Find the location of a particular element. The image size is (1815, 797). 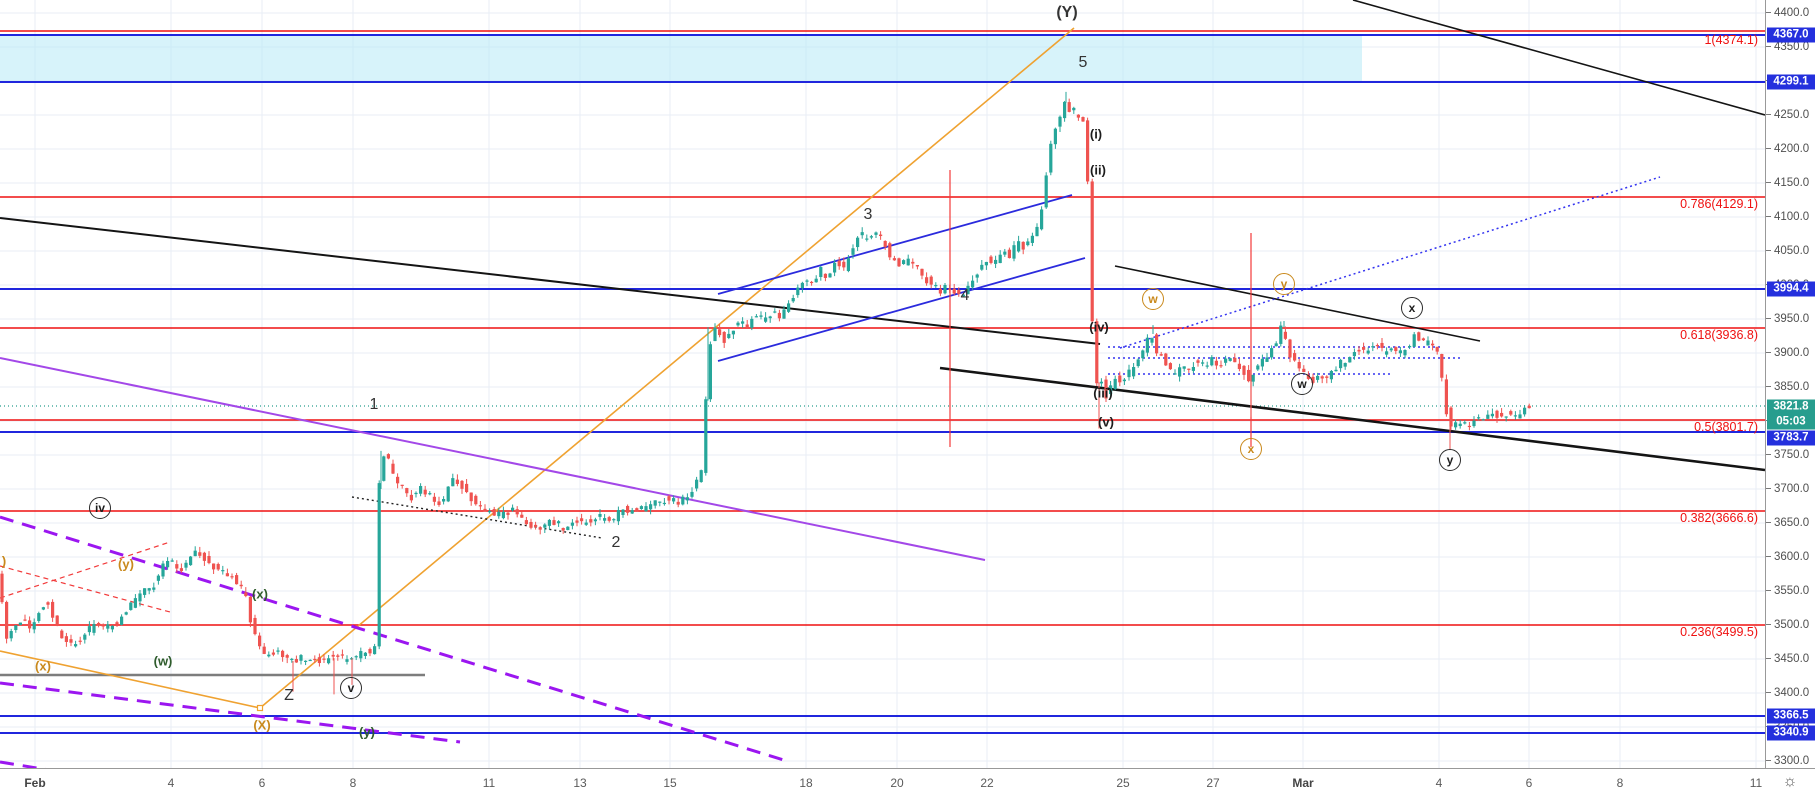

time-axis-label: 4 is located at coordinates (1439, 783).